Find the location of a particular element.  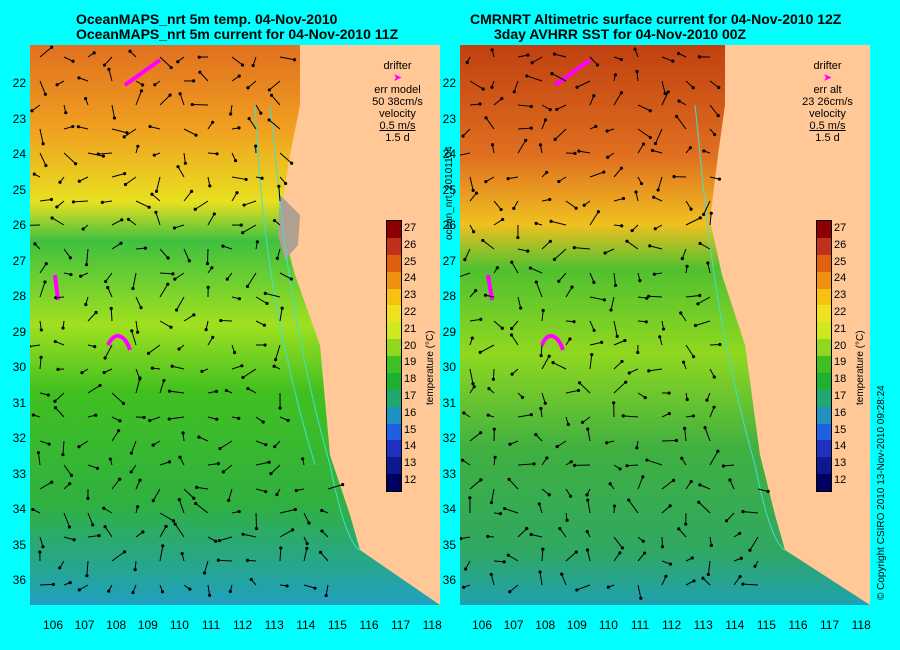

colorbar-tick-label: 15 is located at coordinates (410, 429).